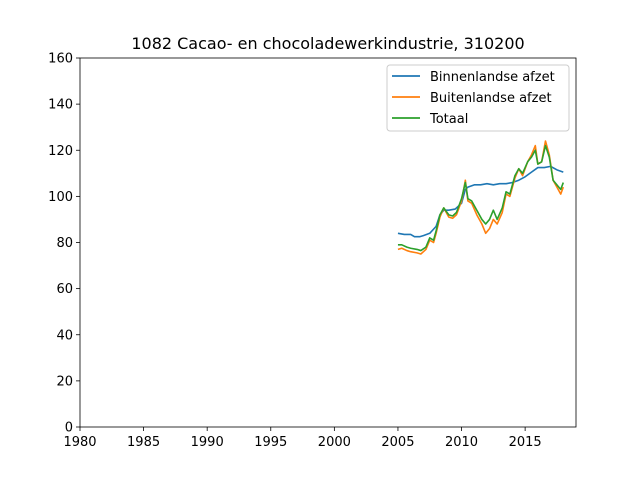  I want to click on series-layer, so click(481, 197).